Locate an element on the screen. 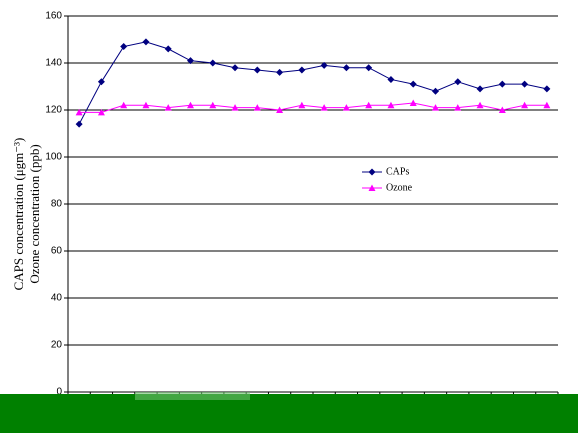 The height and width of the screenshot is (433, 578). y-tick-label: 0 is located at coordinates (59, 392).